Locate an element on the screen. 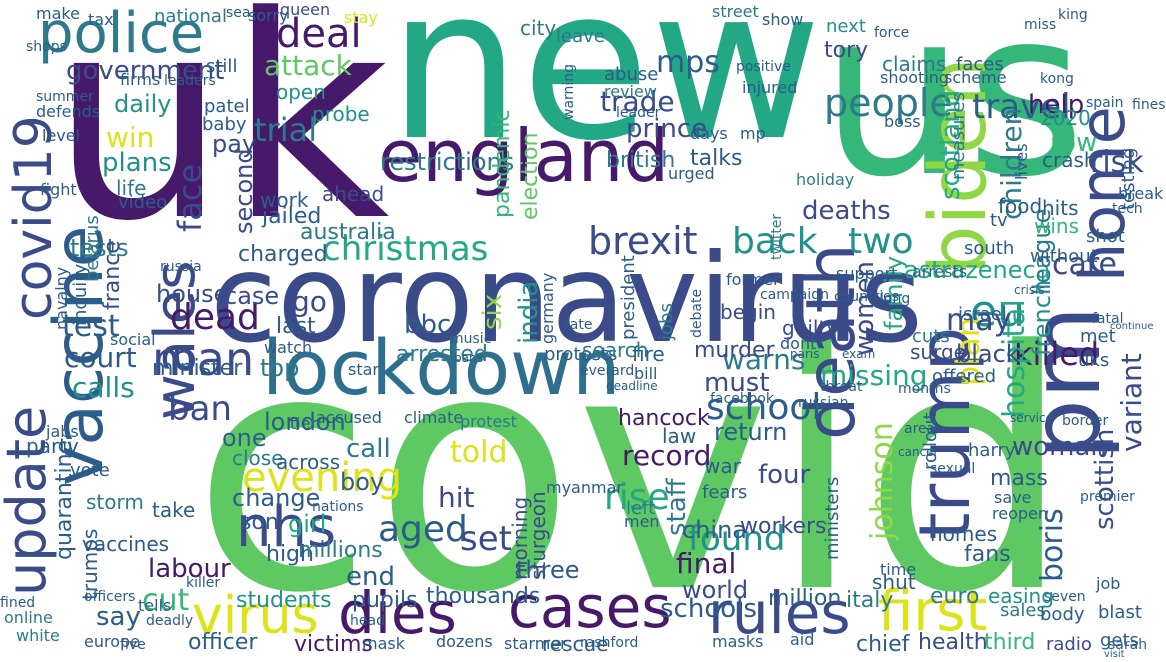 This screenshot has width=1166, height=662. word-belarus: belarus is located at coordinates (92, 248).